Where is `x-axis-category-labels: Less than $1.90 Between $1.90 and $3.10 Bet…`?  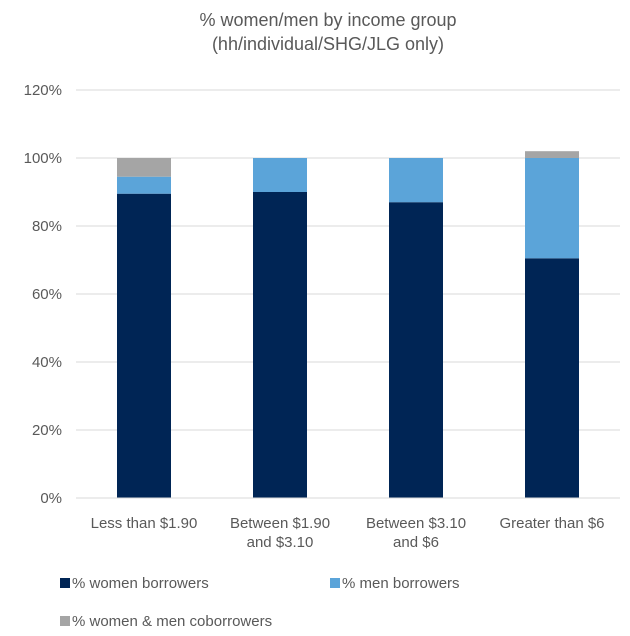 x-axis-category-labels: Less than $1.90 Between $1.90 and $3.10 Bet… is located at coordinates (348, 533).